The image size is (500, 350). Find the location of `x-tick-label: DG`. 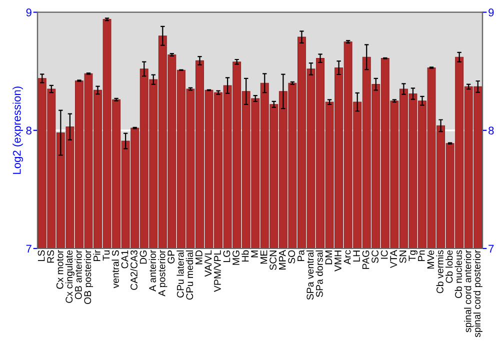

x-tick-label: DG is located at coordinates (143, 257).